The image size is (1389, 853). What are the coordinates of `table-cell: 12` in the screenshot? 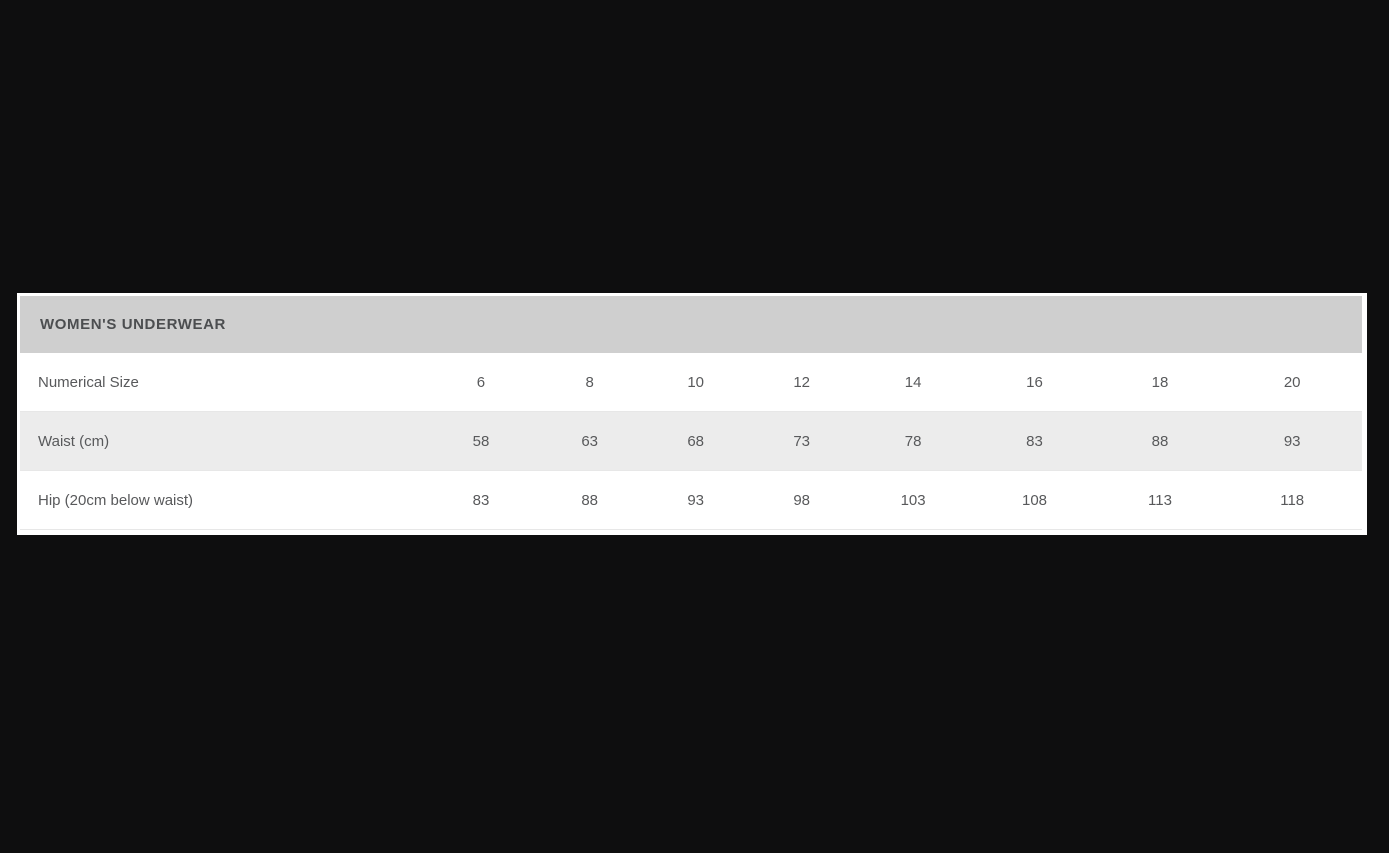 It's located at (802, 382).